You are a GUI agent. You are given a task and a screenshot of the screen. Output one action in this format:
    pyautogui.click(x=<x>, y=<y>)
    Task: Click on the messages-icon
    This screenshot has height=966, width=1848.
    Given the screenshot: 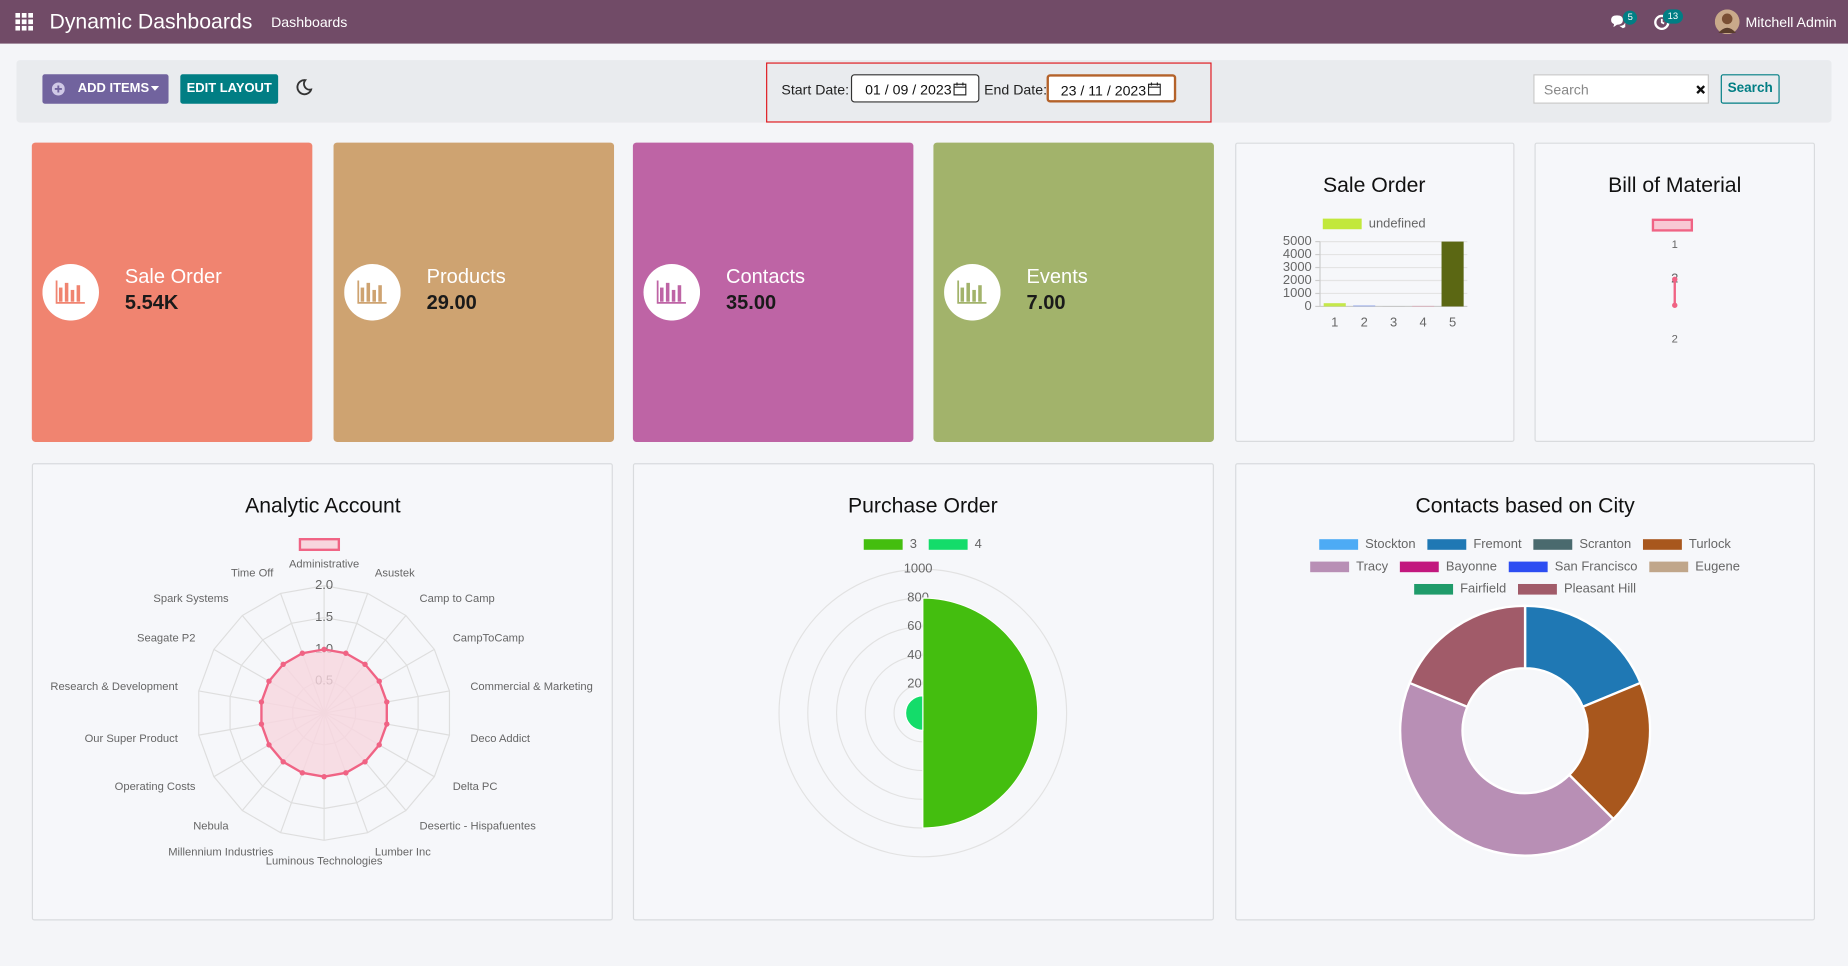 What is the action you would take?
    pyautogui.click(x=1618, y=21)
    